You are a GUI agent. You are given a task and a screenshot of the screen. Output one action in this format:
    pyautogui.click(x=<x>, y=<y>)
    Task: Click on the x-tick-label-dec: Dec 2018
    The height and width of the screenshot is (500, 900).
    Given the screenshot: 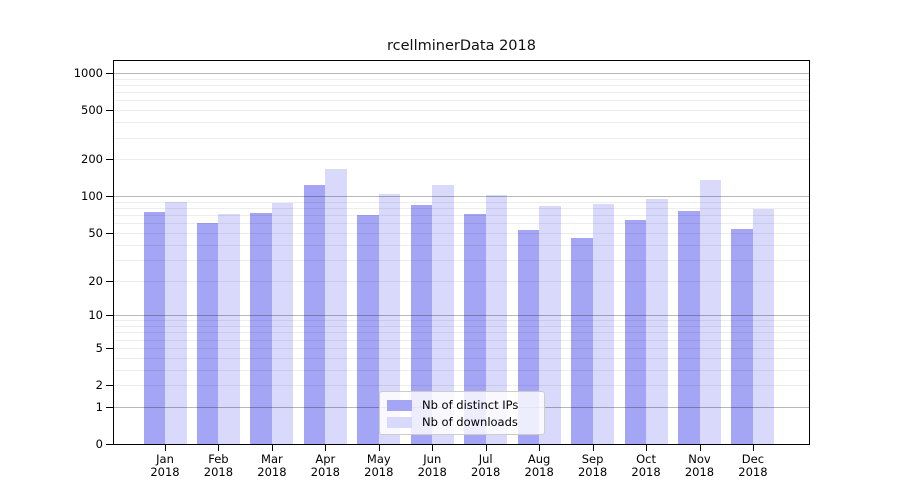 What is the action you would take?
    pyautogui.click(x=753, y=465)
    